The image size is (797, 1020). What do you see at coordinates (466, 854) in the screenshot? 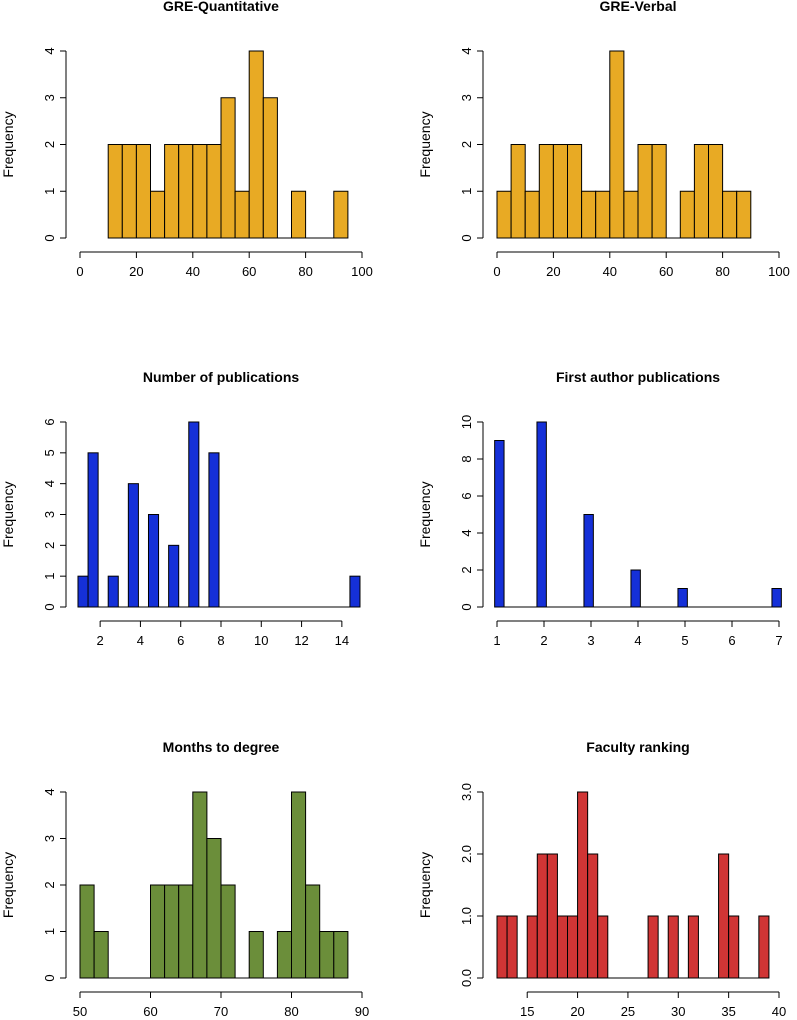
I see `y-tick-label: 2.0` at bounding box center [466, 854].